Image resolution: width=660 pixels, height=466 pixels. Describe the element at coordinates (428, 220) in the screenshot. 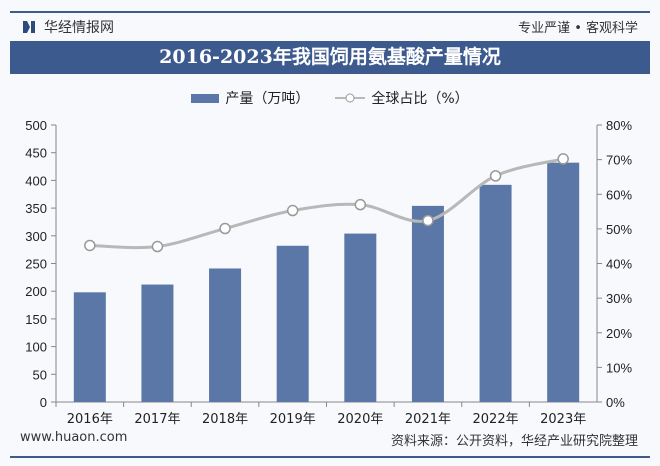

I see `share-point-2021年` at that location.